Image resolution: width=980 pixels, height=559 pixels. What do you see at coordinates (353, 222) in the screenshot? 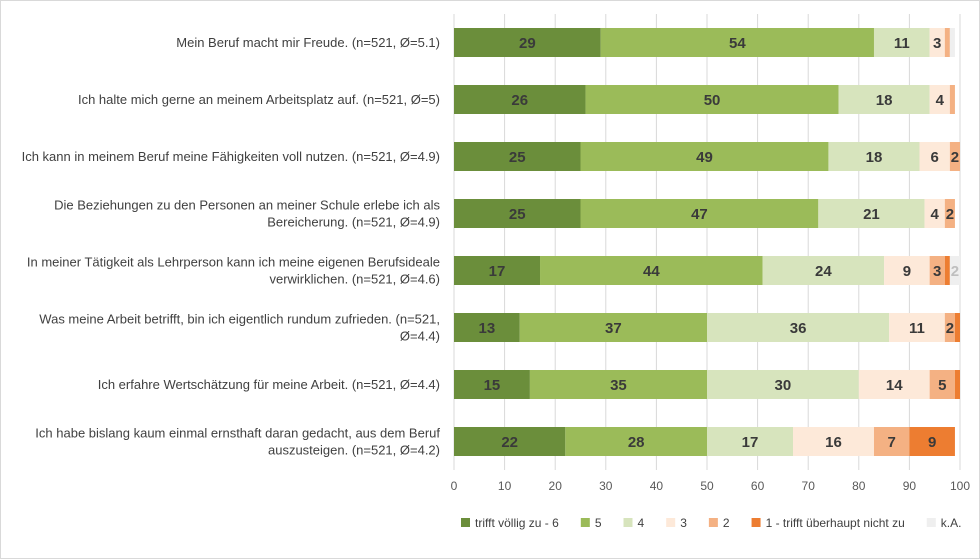
I see `category-label: Bereicherung. (n=521, Ø=4.9)` at bounding box center [353, 222].